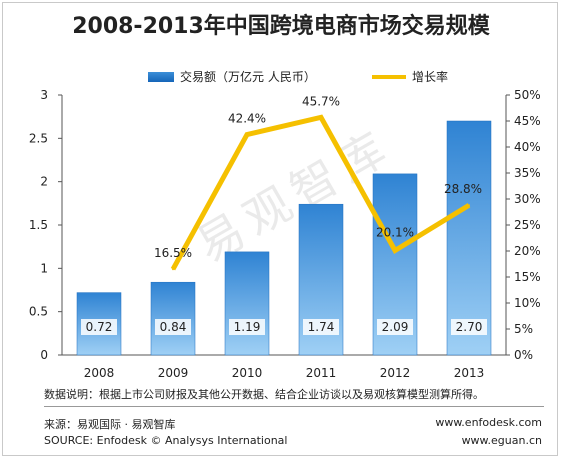 This screenshot has height=460, width=562. I want to click on bar-value-label: 2.70, so click(469, 327).